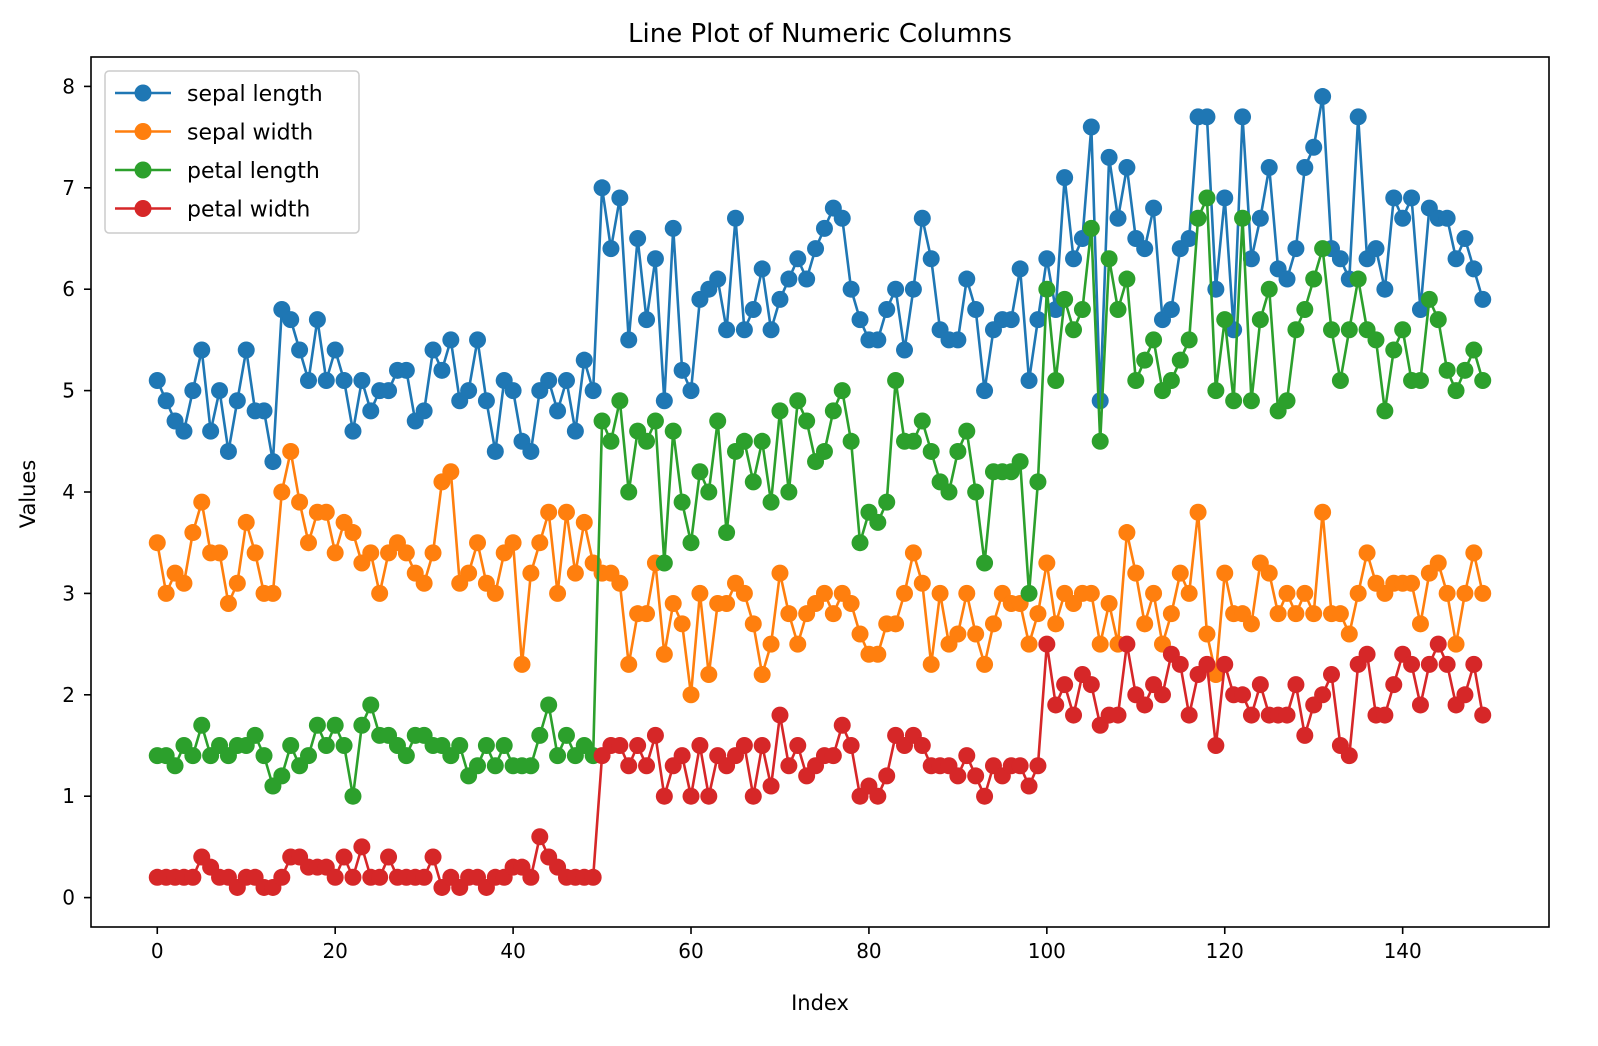 The width and height of the screenshot is (1598, 1046). Describe the element at coordinates (68, 593) in the screenshot. I see `y-tick-label: 3` at that location.